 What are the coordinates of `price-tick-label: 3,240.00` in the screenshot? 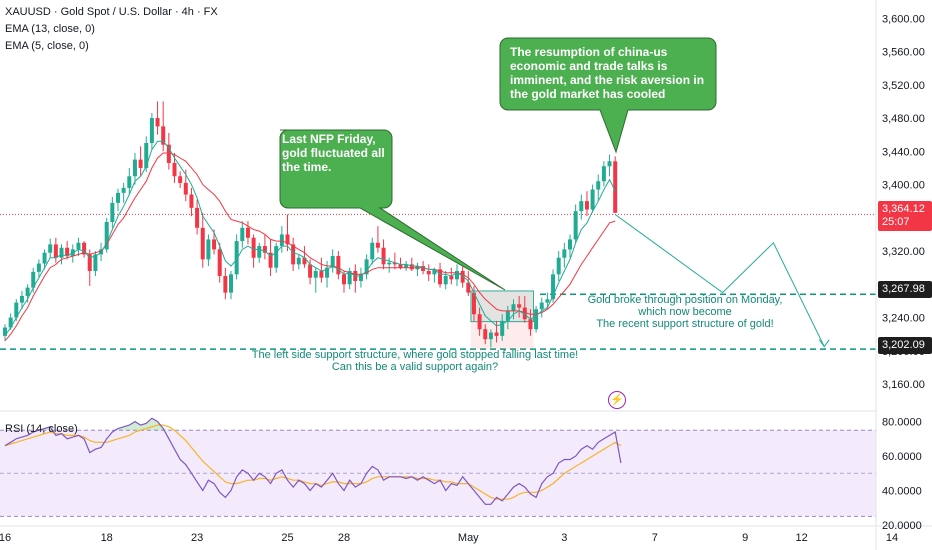 It's located at (903, 319).